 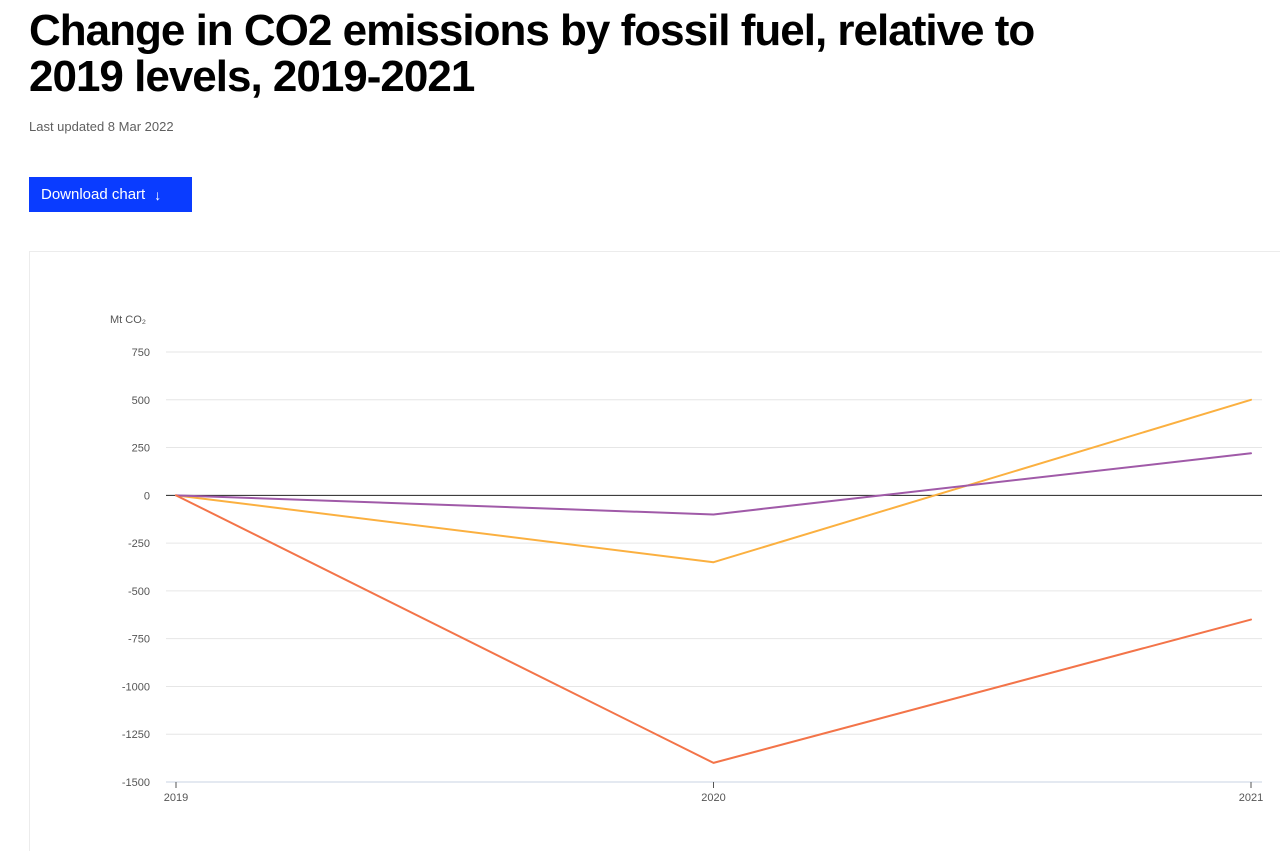 What do you see at coordinates (101, 126) in the screenshot?
I see `last-updated: Last updated 8 Mar 2022` at bounding box center [101, 126].